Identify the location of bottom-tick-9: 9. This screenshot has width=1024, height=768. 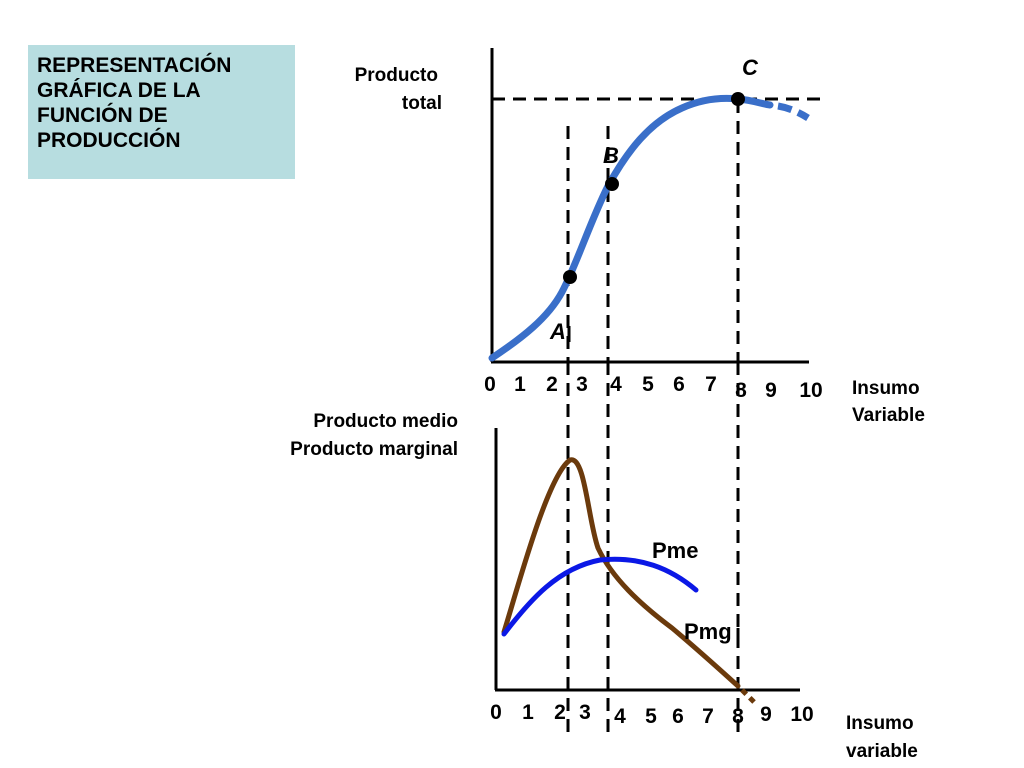
(766, 714).